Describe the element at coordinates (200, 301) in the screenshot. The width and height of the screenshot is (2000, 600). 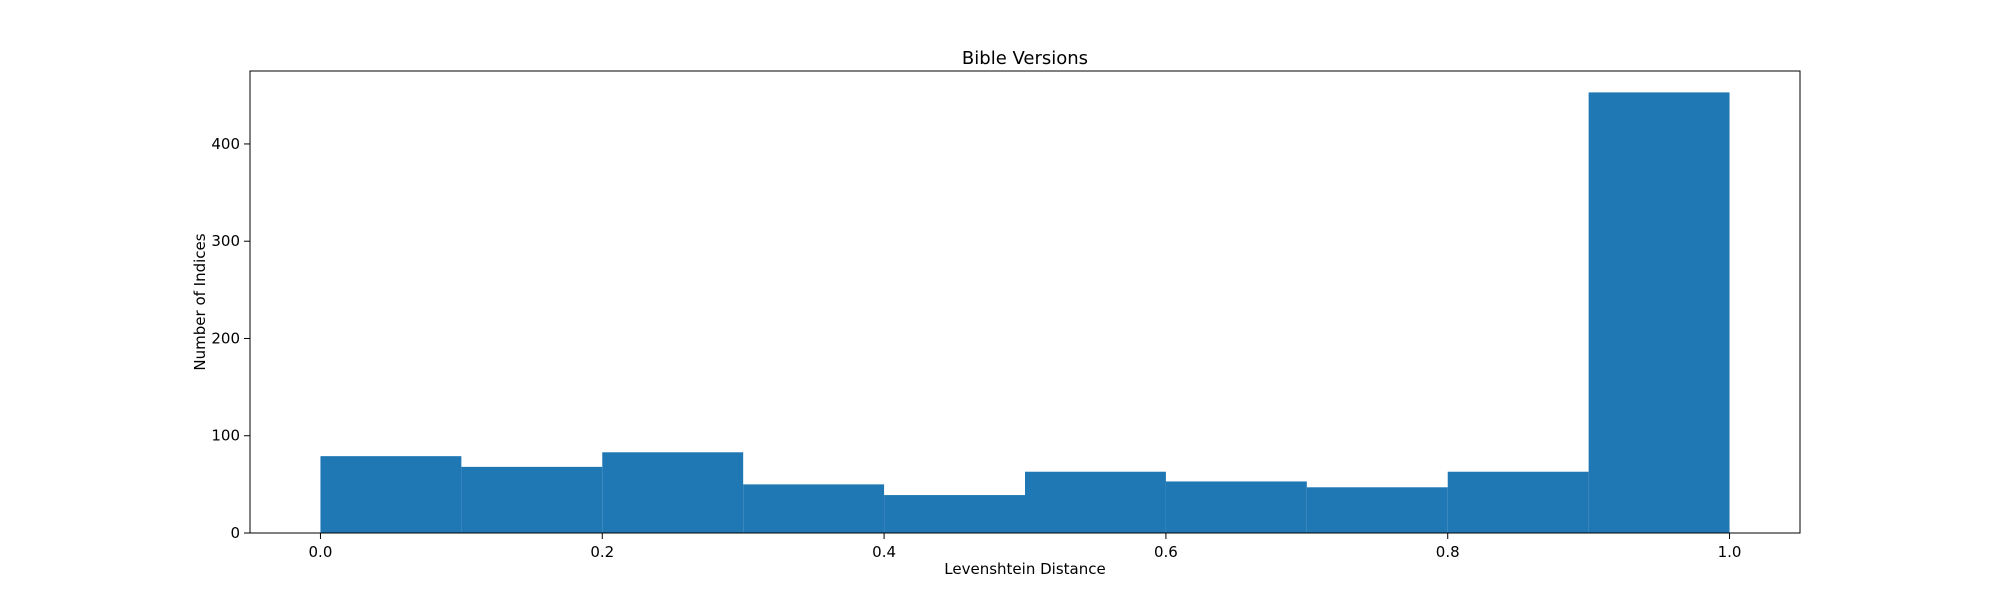
I see `y-axis-label: Number of Indices` at that location.